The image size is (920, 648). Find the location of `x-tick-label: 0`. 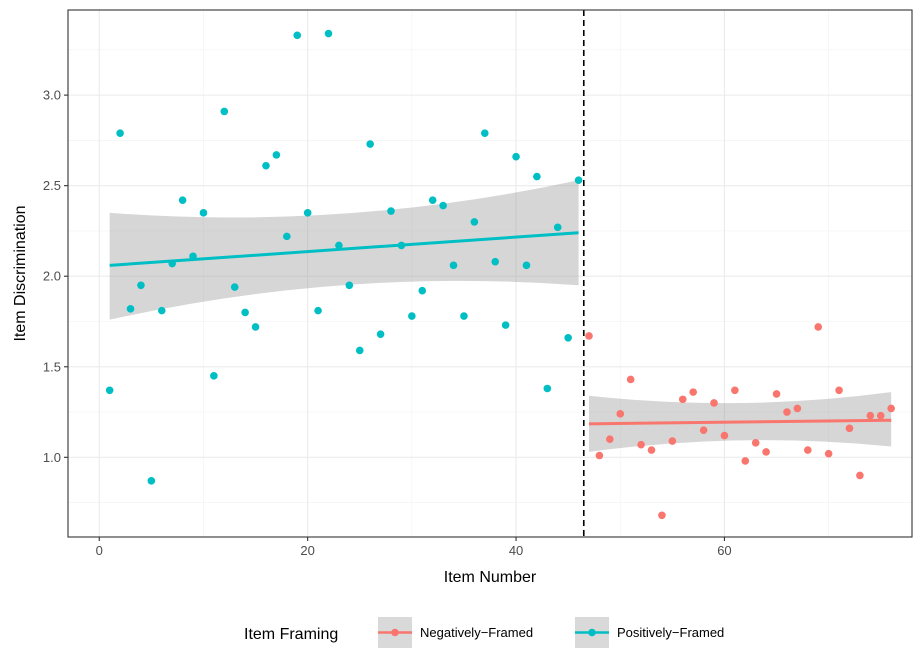

x-tick-label: 0 is located at coordinates (99, 550).